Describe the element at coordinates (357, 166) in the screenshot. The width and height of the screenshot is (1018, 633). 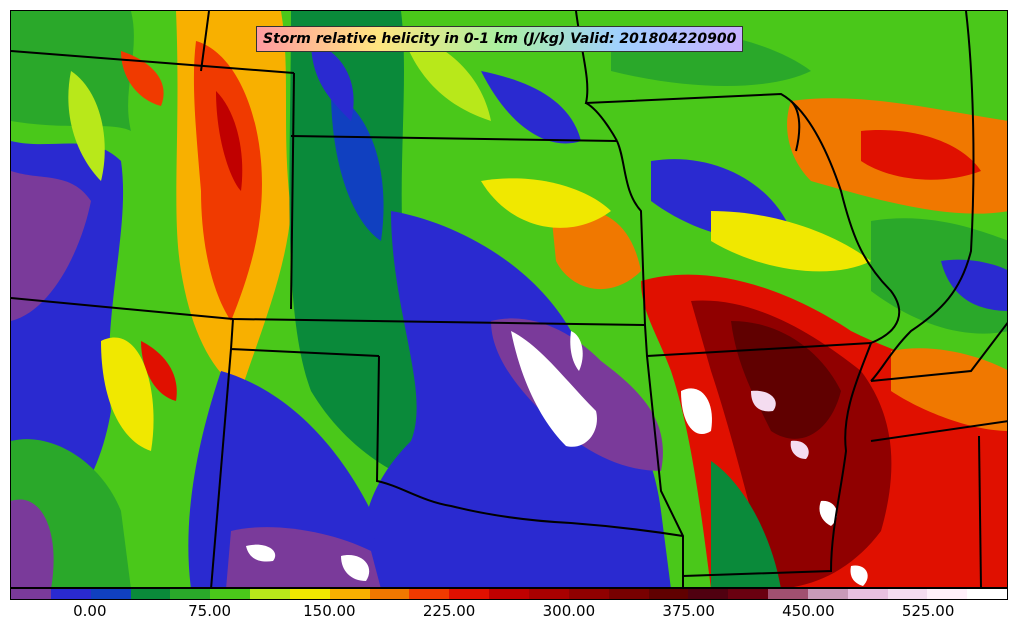
I see `field-plains-blue` at that location.